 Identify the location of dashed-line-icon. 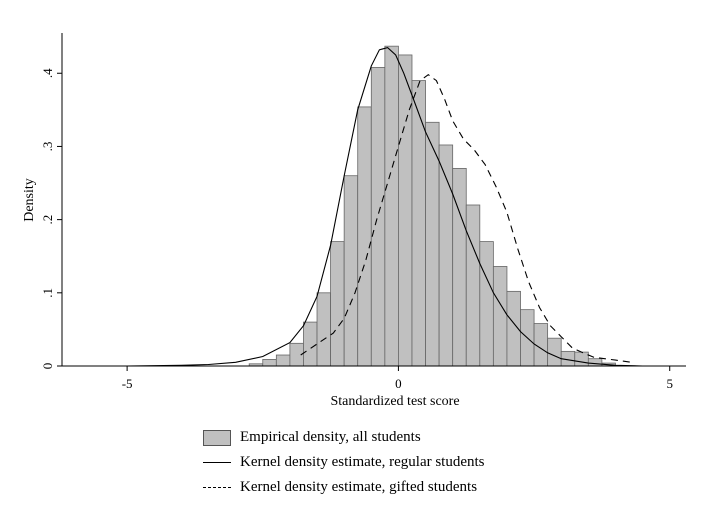
(217, 488).